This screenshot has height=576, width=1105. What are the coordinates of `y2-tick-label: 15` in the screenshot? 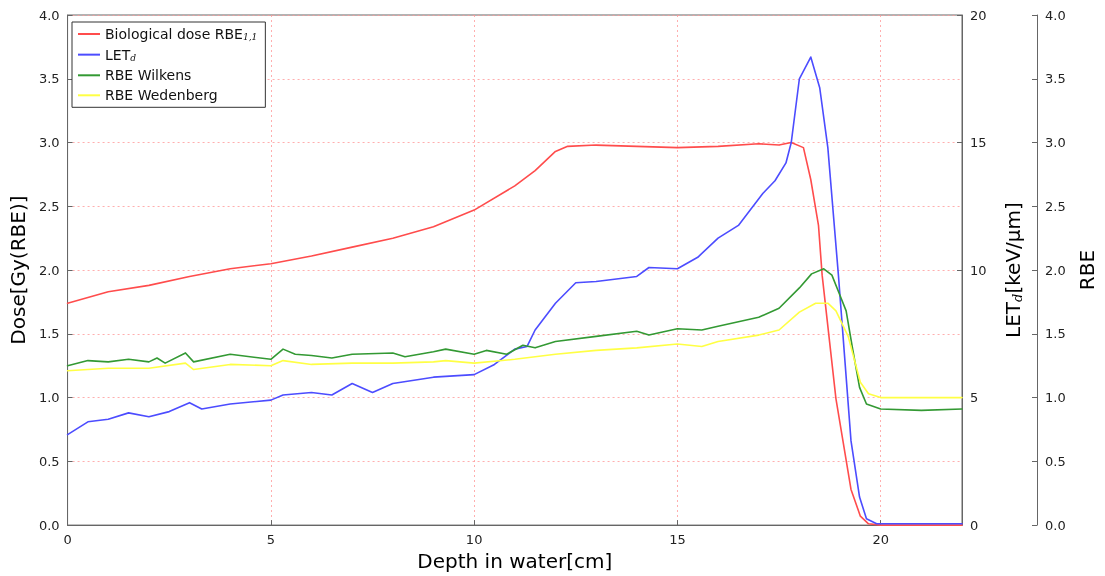 It's located at (978, 143).